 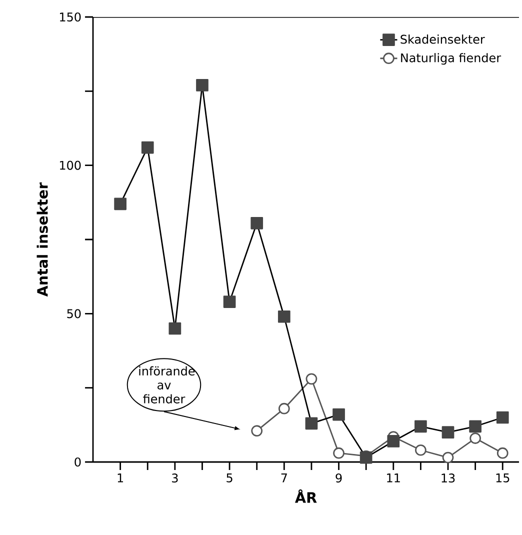 What do you see at coordinates (442, 39) in the screenshot?
I see `legend-label: Skadeinsekter` at bounding box center [442, 39].